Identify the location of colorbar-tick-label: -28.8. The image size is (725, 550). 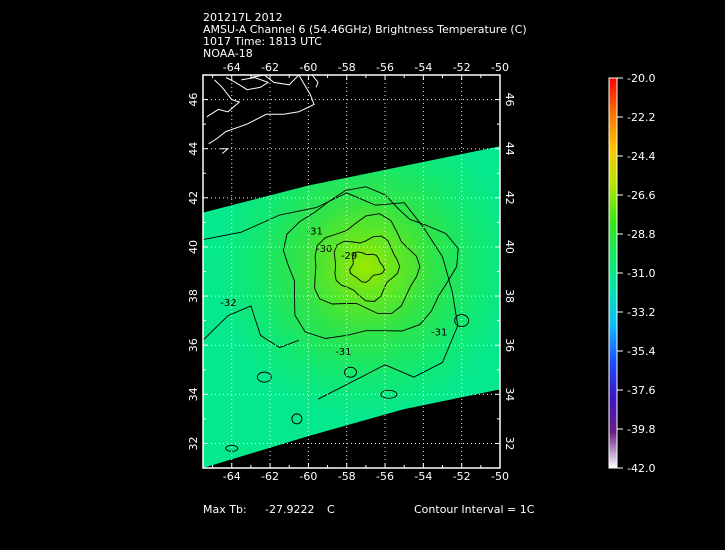
(641, 234).